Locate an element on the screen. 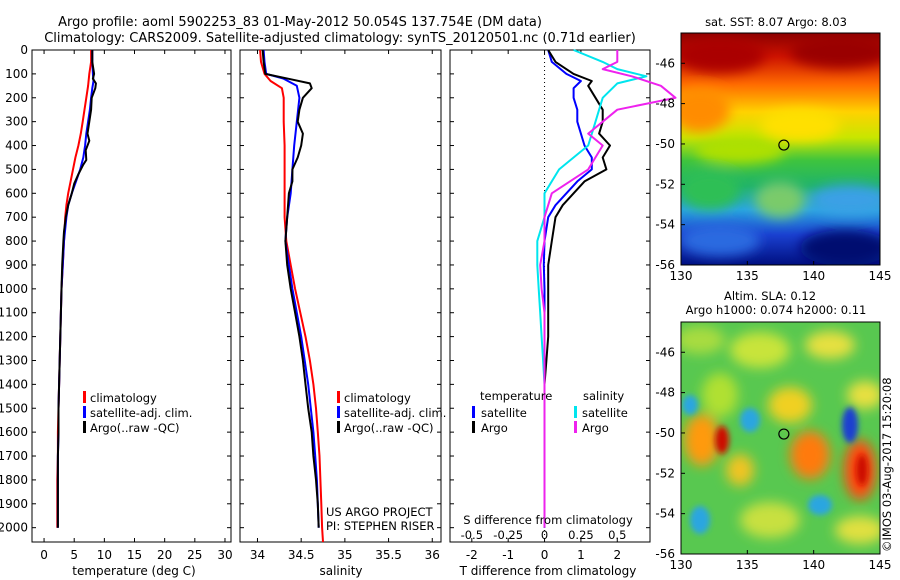 The width and height of the screenshot is (900, 580). x-tick-label: 36 is located at coordinates (432, 555).